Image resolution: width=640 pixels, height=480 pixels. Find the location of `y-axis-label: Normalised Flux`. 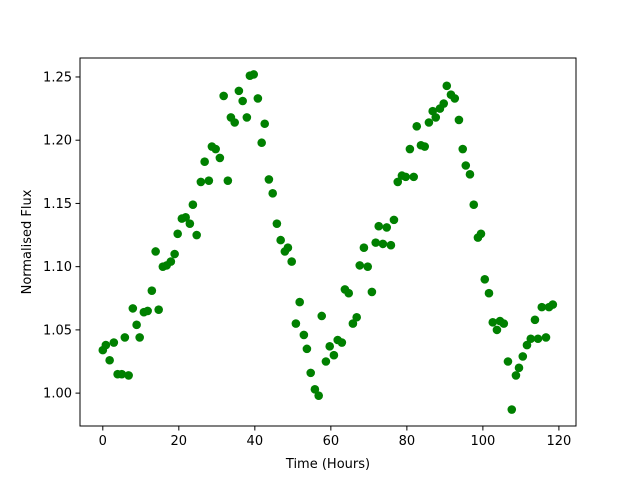

y-axis-label: Normalised Flux is located at coordinates (27, 241).